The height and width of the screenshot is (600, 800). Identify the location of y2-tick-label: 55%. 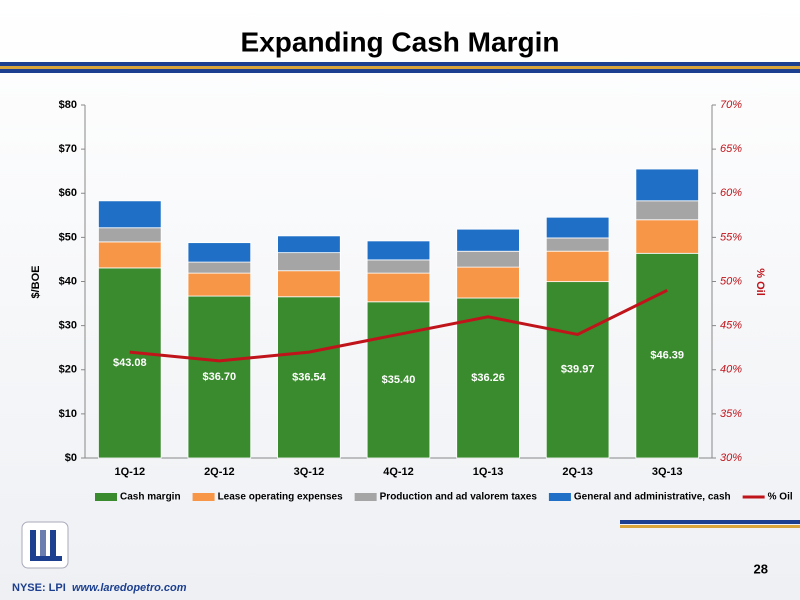
(731, 237).